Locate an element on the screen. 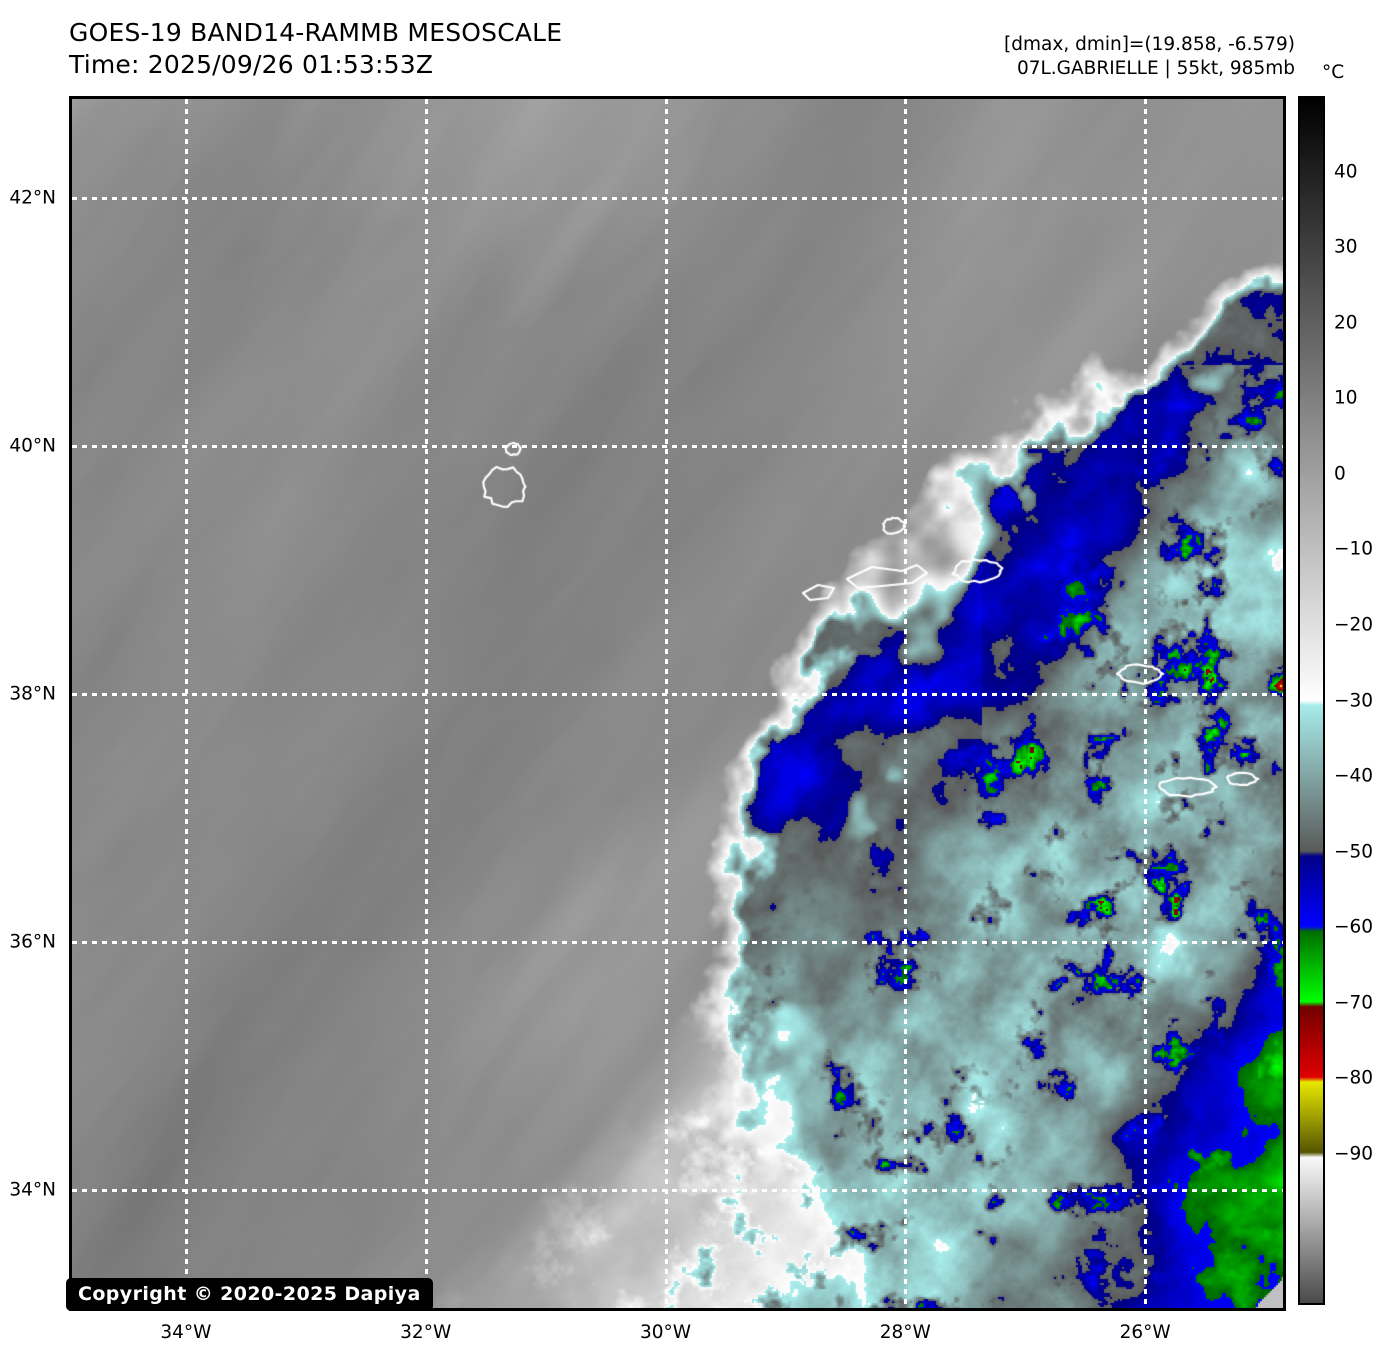  colorbar-tick-label: −80 is located at coordinates (1354, 1078).